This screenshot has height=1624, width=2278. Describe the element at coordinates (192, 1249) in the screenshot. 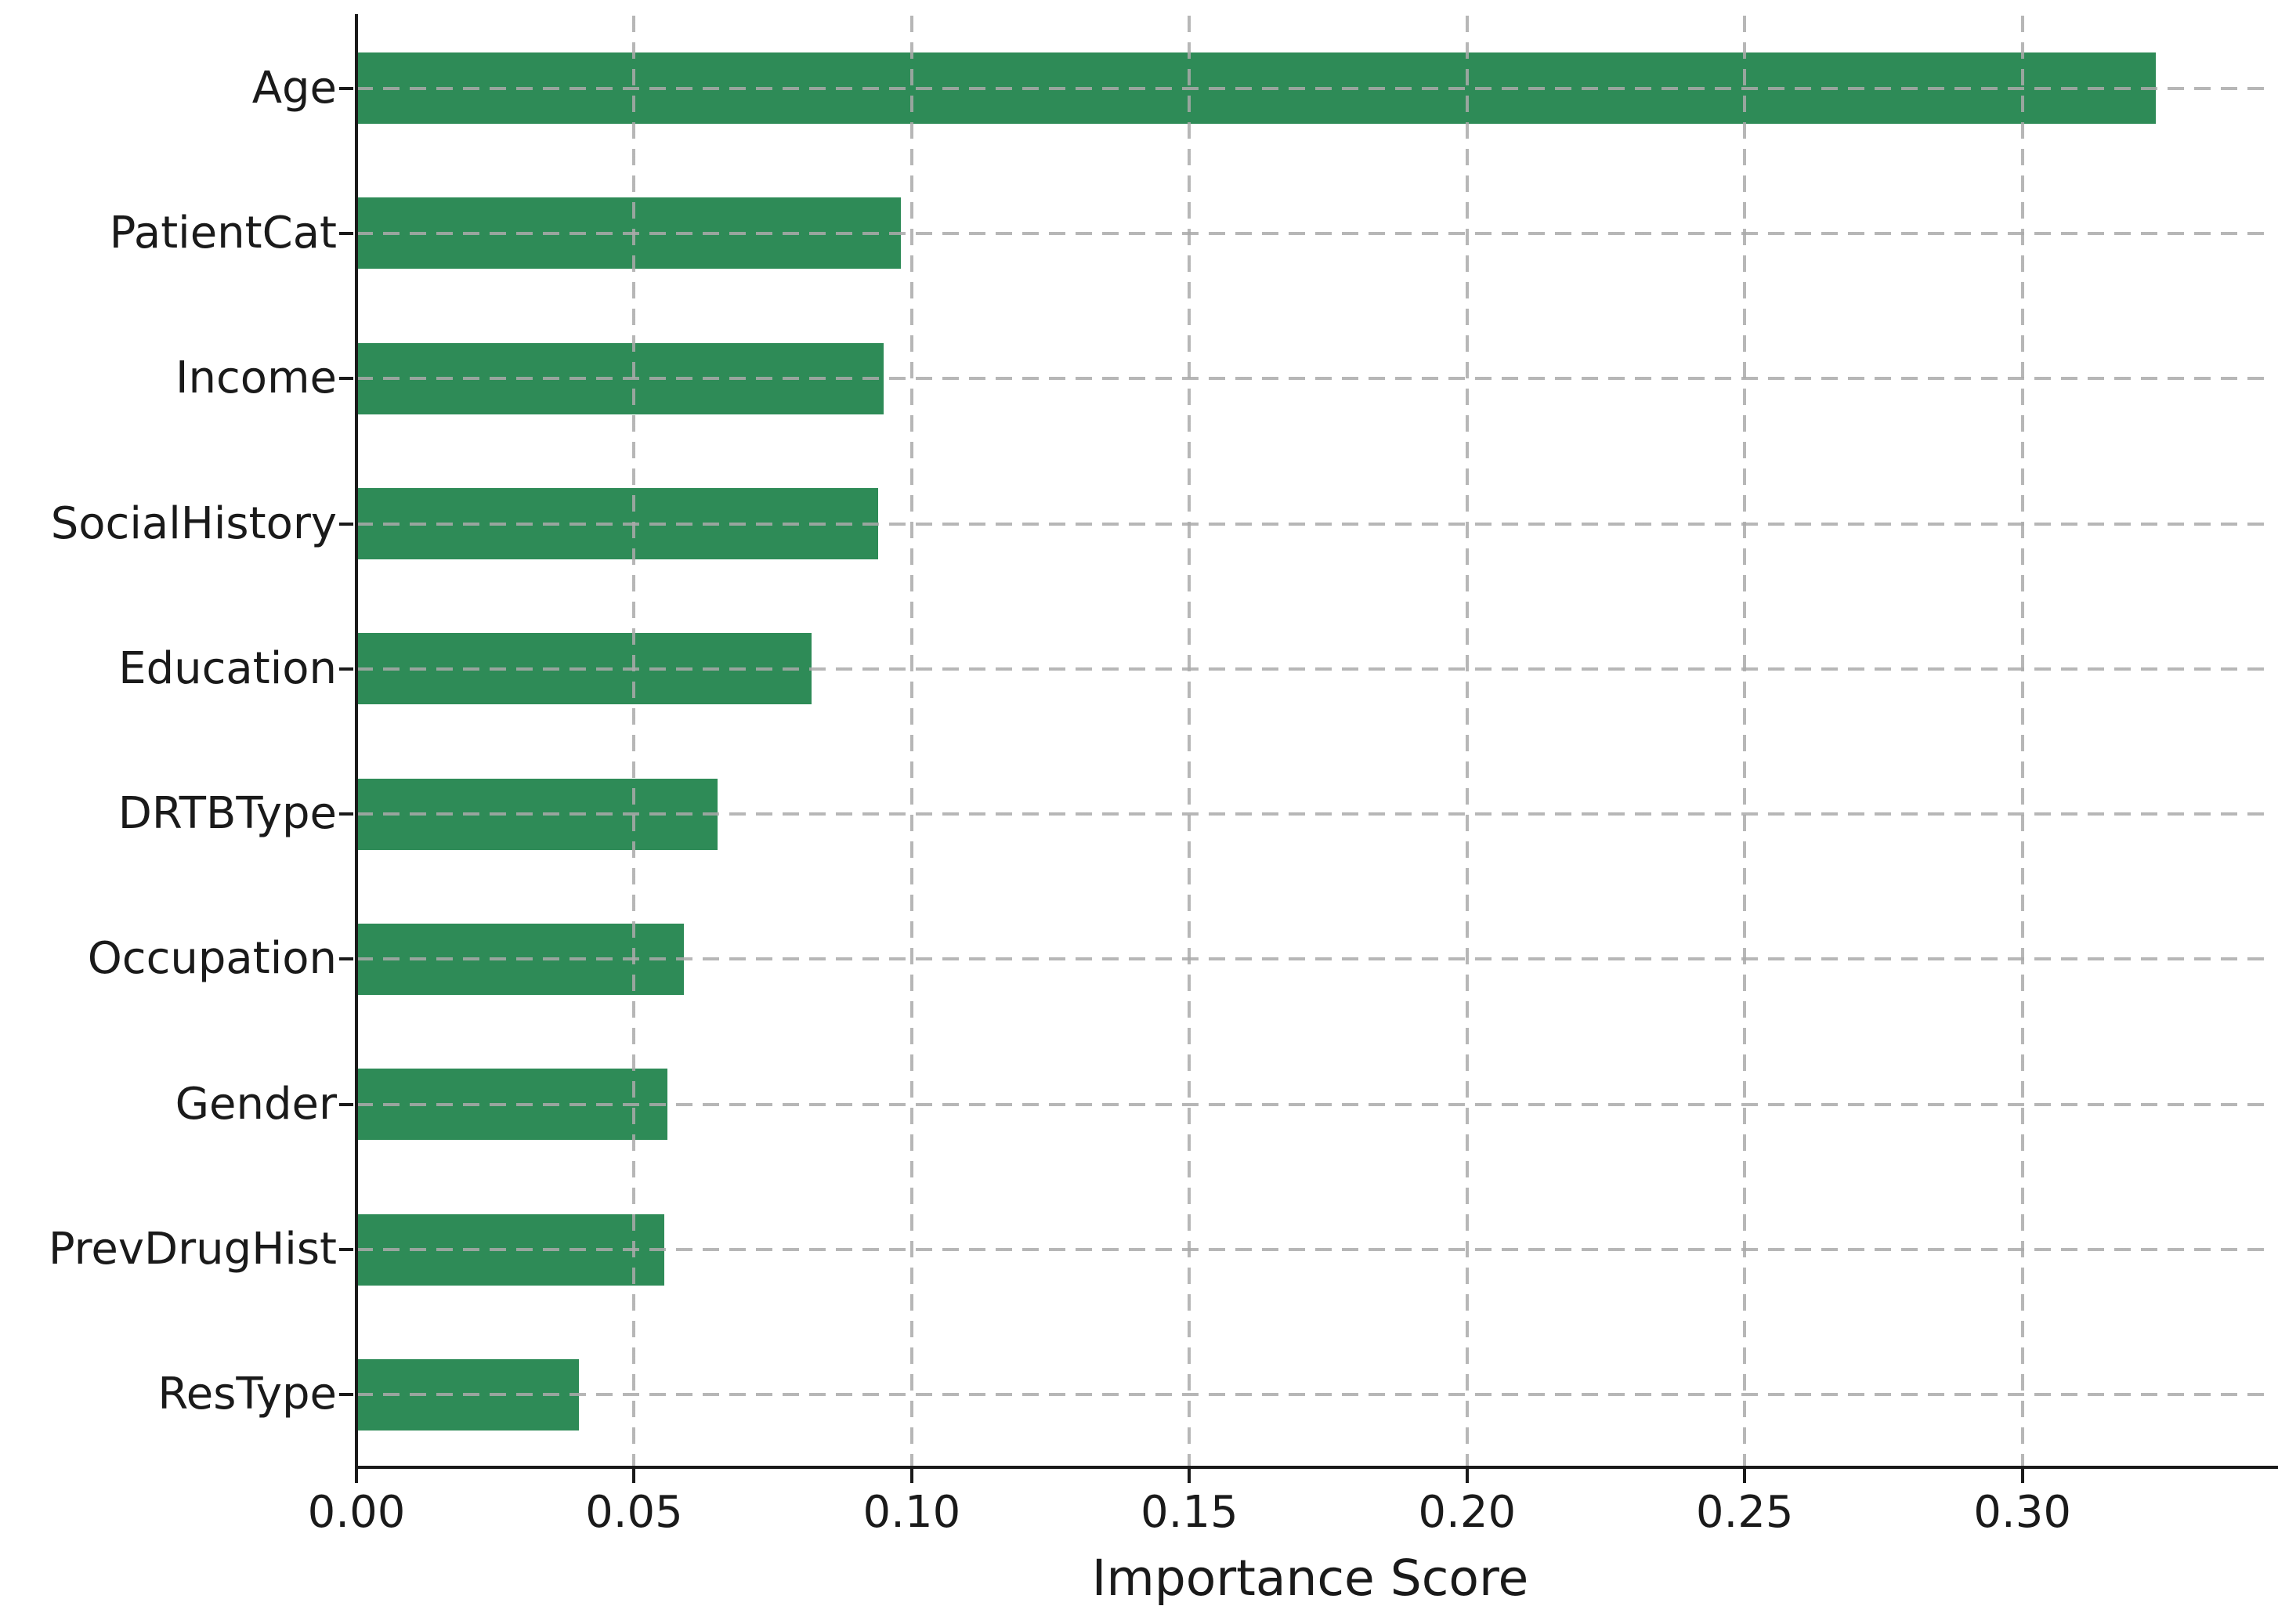

I see `y-tick-label: PrevDrugHist` at that location.